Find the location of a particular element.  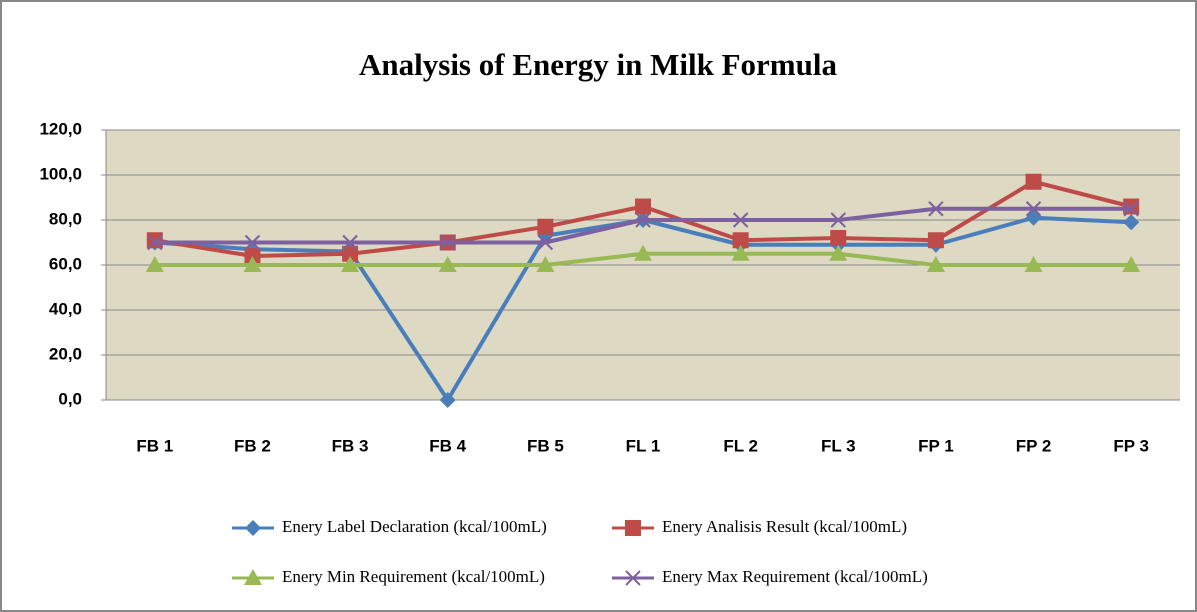

y-tick-label: 80,0 is located at coordinates (65, 218).